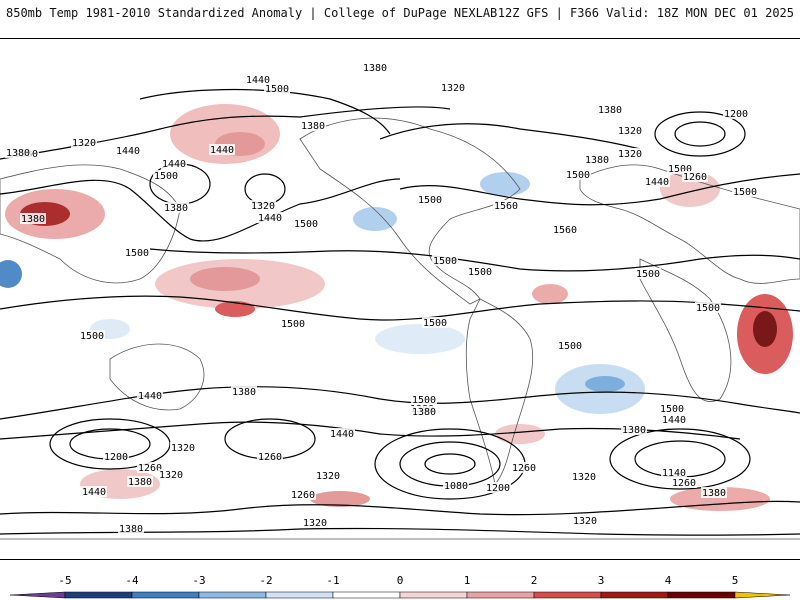  Describe the element at coordinates (534, 580) in the screenshot. I see `colorbar-tick-label: 2` at that location.